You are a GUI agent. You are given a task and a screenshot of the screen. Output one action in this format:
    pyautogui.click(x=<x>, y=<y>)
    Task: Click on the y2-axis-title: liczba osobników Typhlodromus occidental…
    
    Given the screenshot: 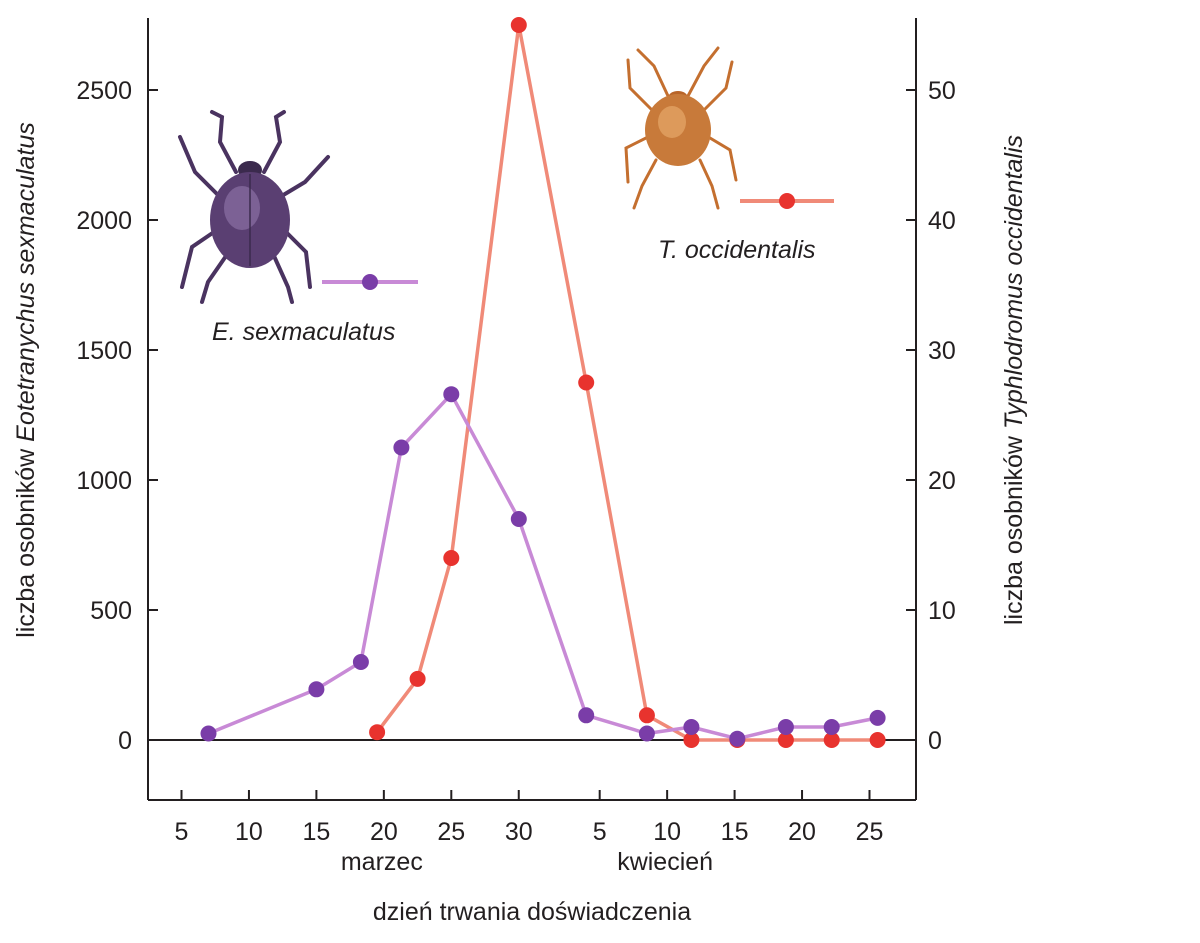 What is the action you would take?
    pyautogui.click(x=1014, y=380)
    